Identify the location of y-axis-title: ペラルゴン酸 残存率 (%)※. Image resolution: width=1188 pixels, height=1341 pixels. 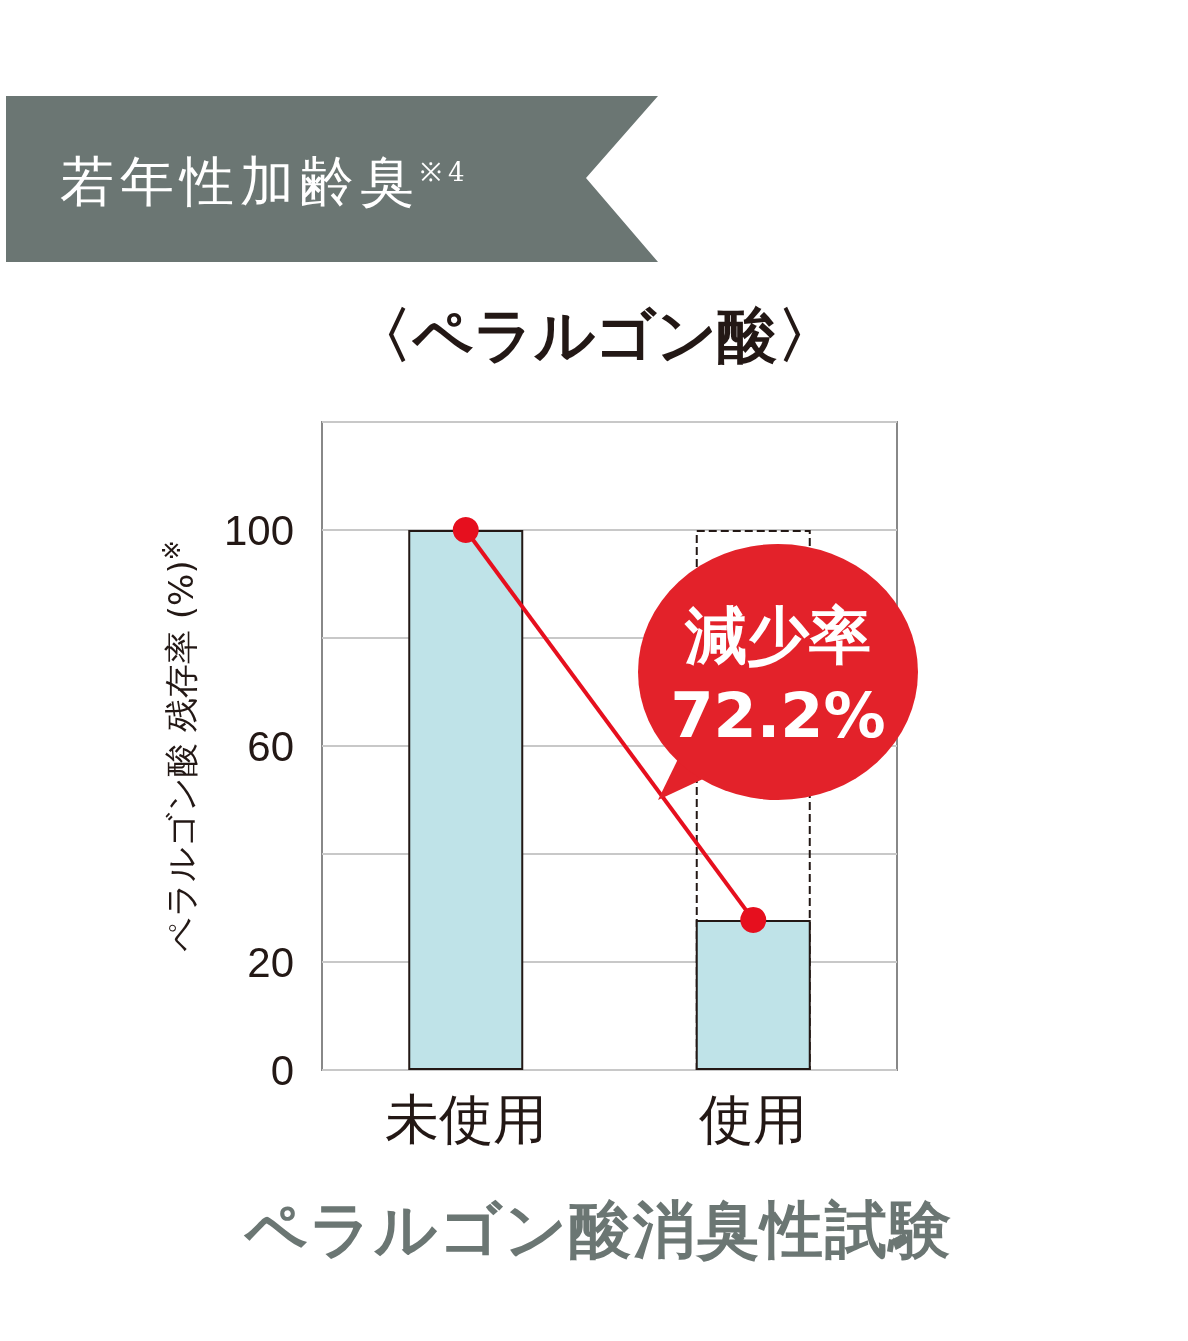
(179, 746).